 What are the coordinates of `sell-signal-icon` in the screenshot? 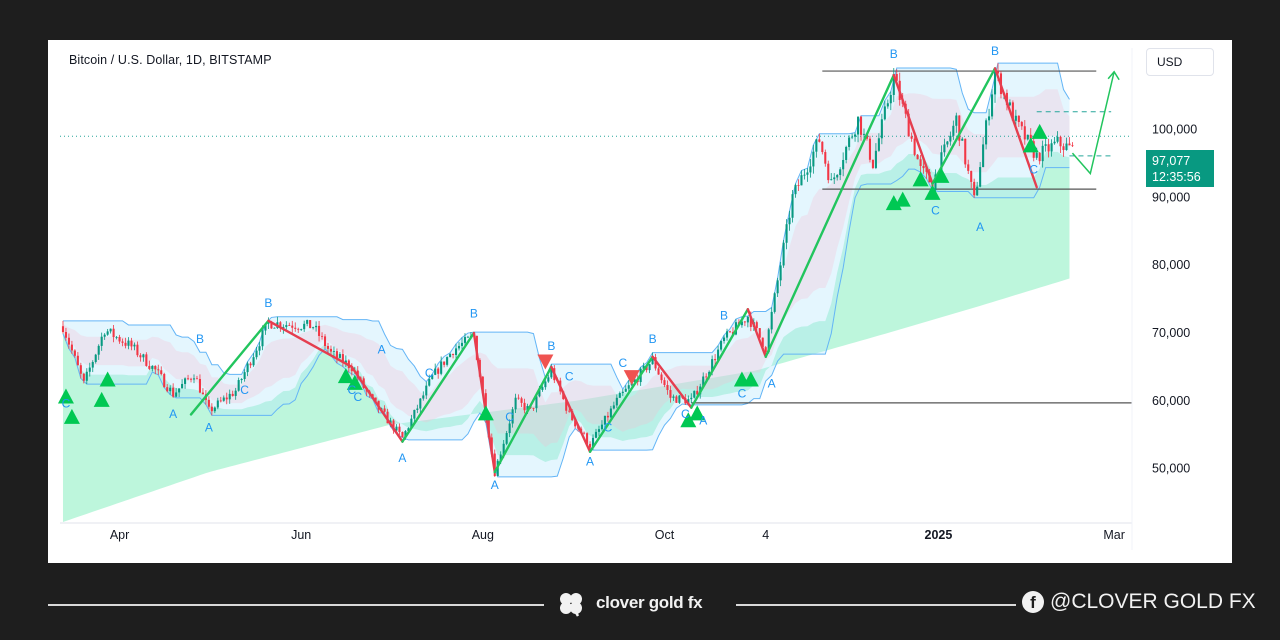 It's located at (631, 378).